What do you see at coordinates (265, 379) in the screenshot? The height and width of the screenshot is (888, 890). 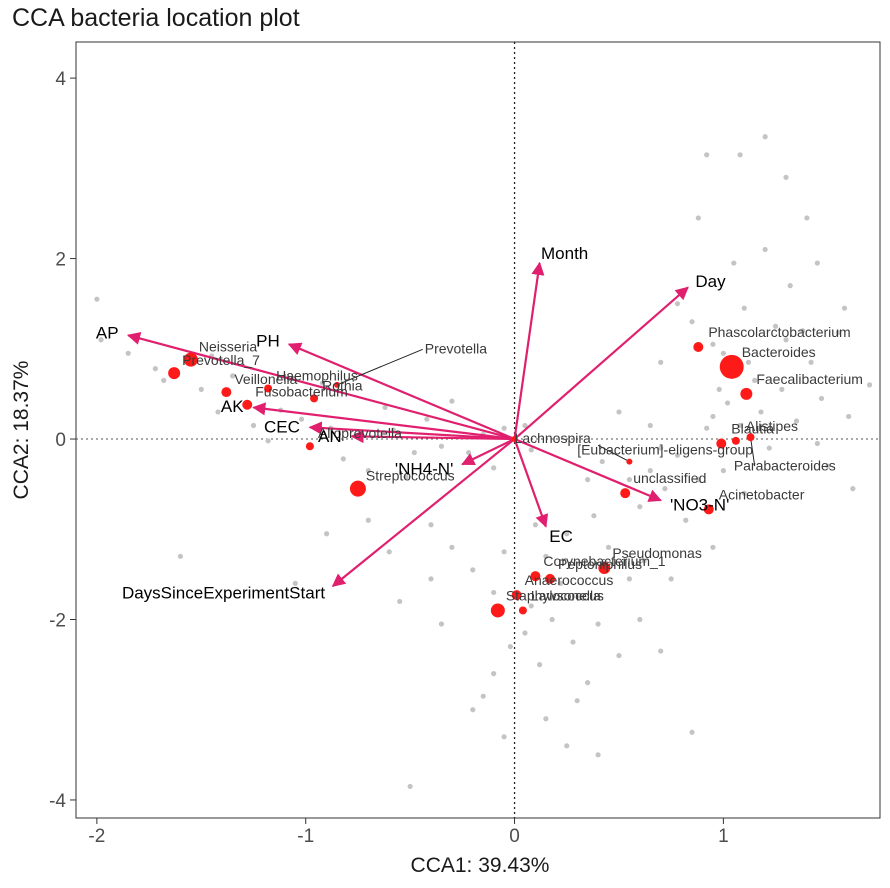 I see `taxon-label: Veillonella` at bounding box center [265, 379].